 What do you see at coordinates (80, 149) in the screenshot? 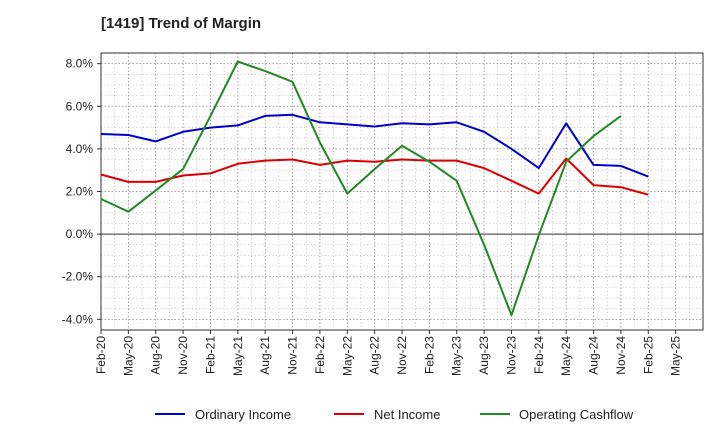
I see `y-tick-label: 4.0%` at bounding box center [80, 149].